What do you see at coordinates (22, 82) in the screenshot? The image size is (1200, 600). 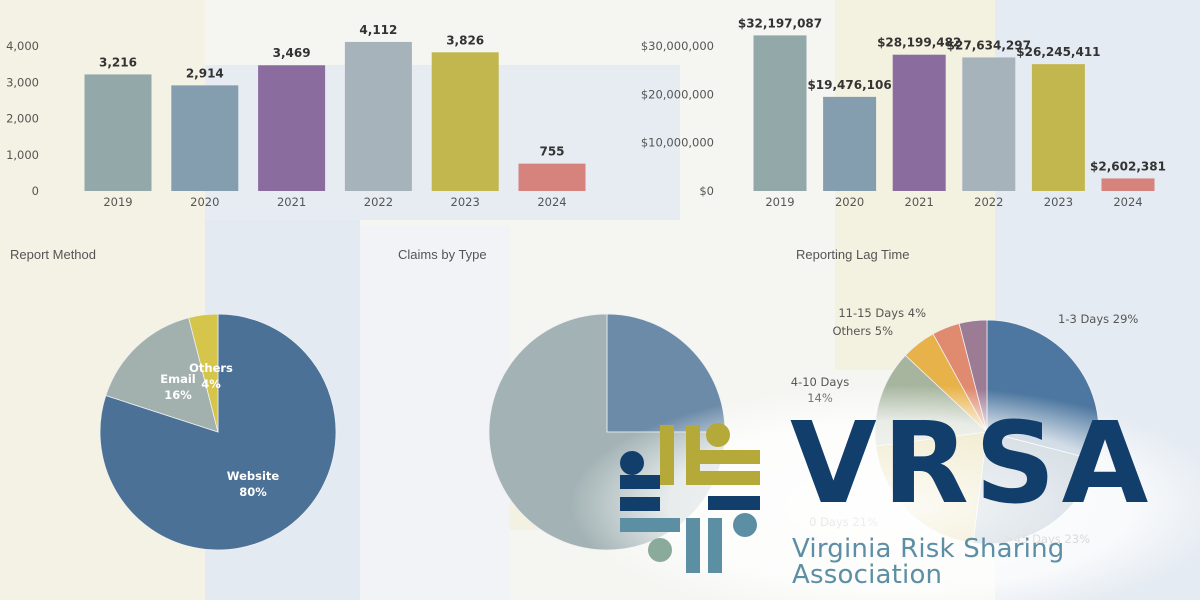 I see `count-ytick: 3,000` at bounding box center [22, 82].